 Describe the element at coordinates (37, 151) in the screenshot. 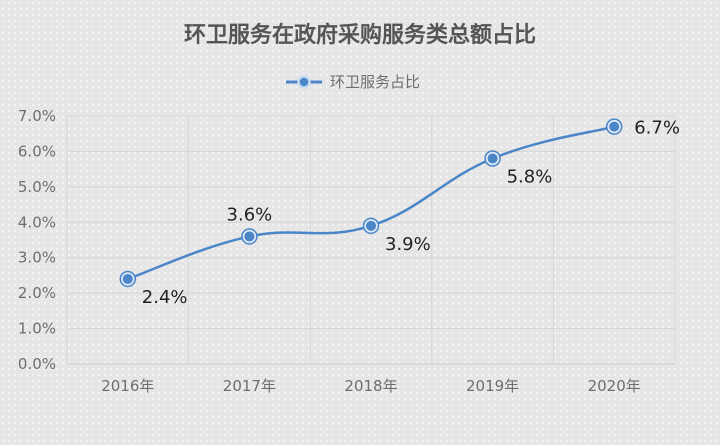

I see `y-tick-label: 6.0%` at that location.